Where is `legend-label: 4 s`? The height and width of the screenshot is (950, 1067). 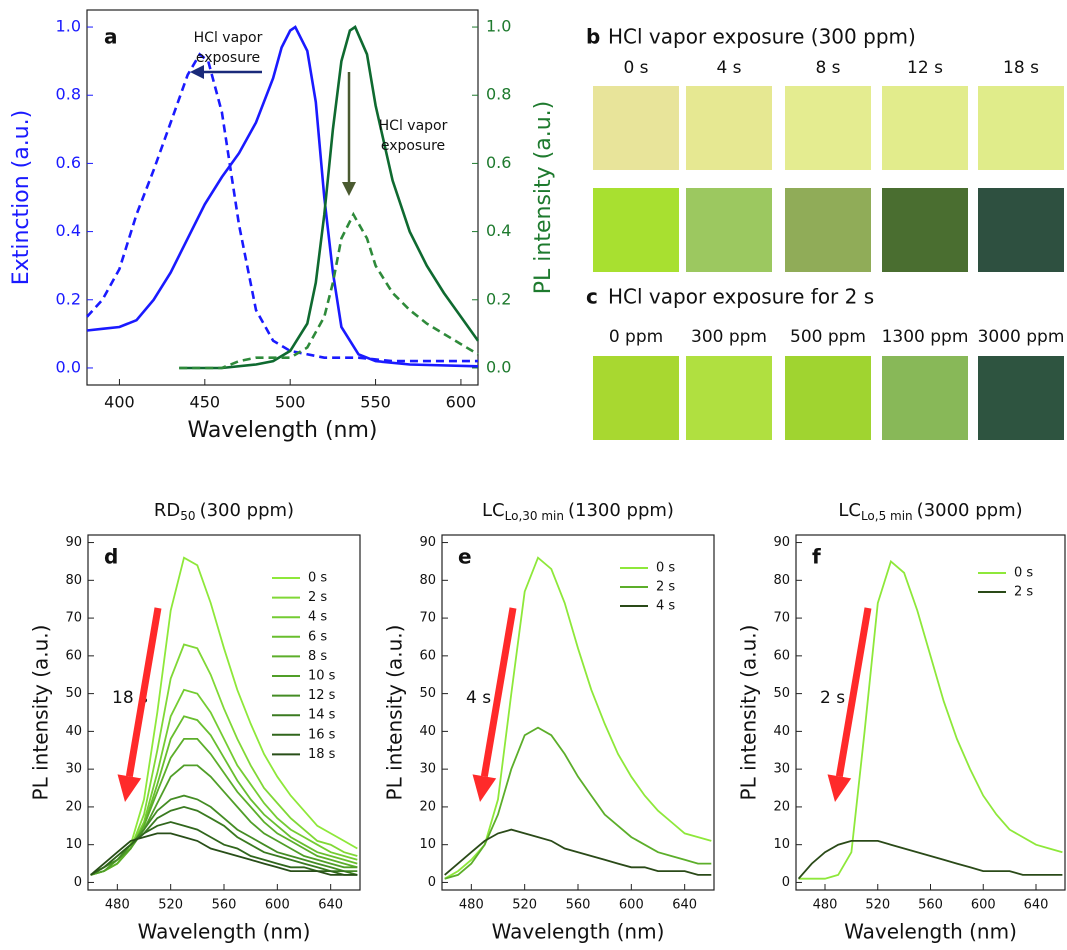 legend-label: 4 s is located at coordinates (317, 617).